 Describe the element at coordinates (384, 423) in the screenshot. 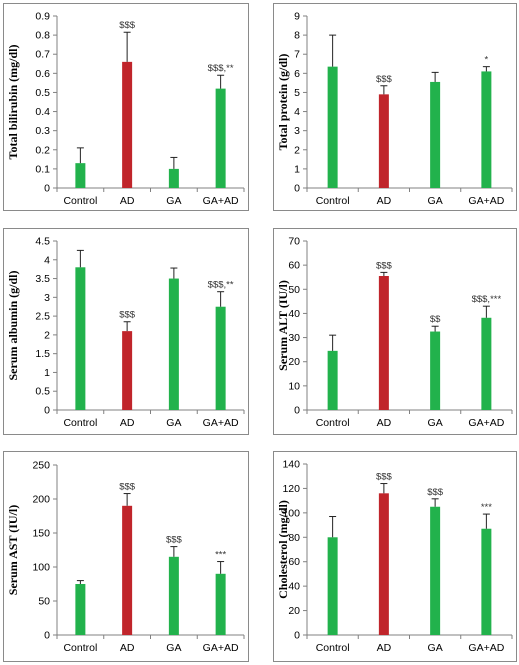

I see `x-tick-label-alt-1: AD` at that location.